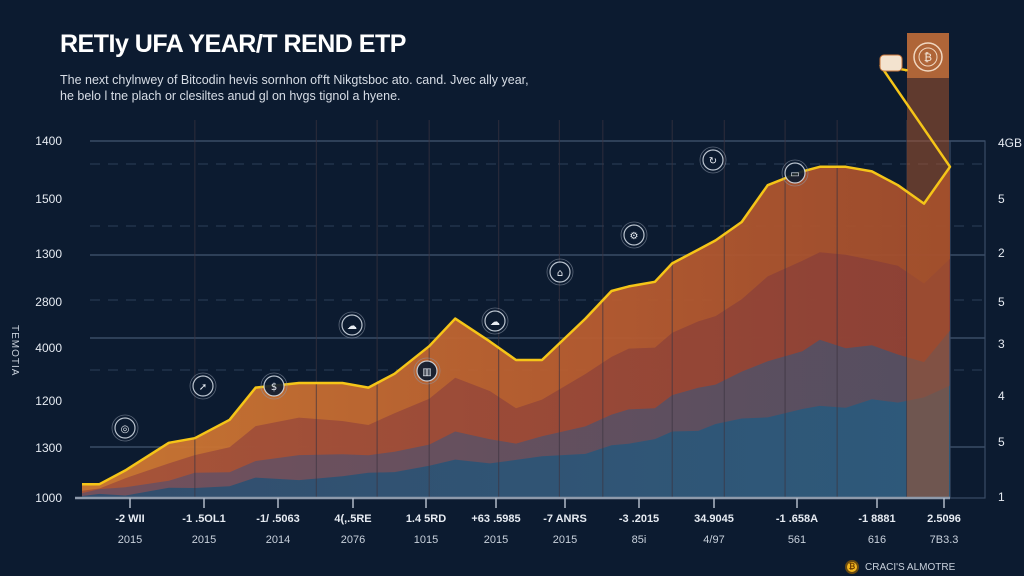 The width and height of the screenshot is (1024, 576). Describe the element at coordinates (48, 498) in the screenshot. I see `y-tick-left: 1000` at that location.